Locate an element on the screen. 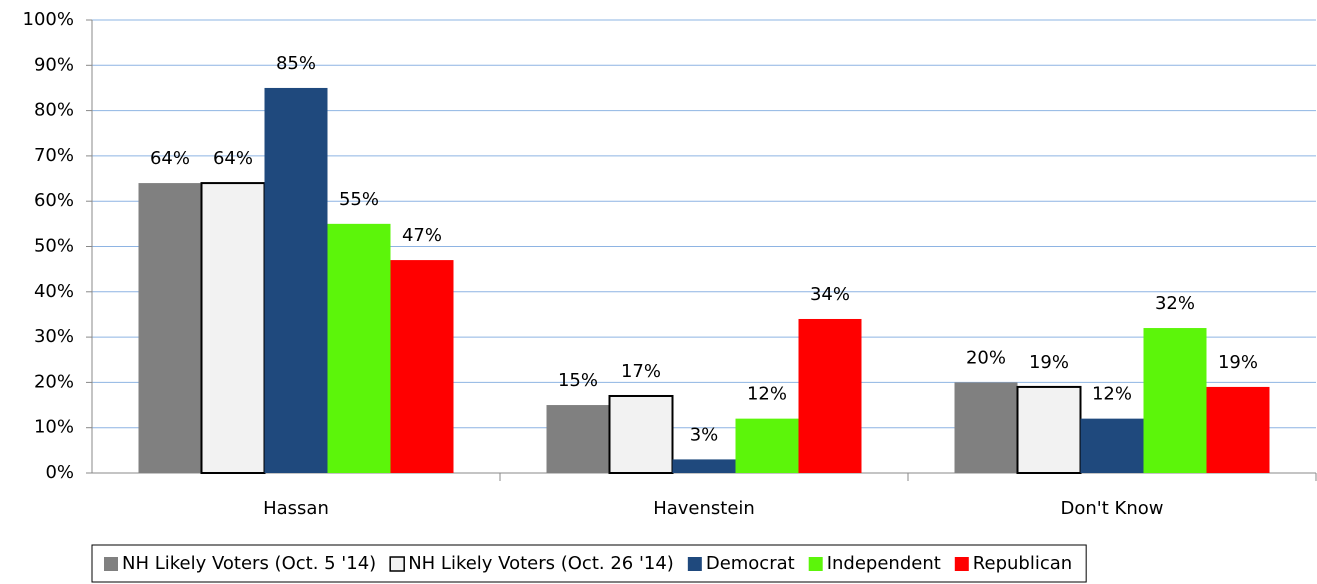 The image size is (1317, 584). y-tick-label: 80% is located at coordinates (54, 110).